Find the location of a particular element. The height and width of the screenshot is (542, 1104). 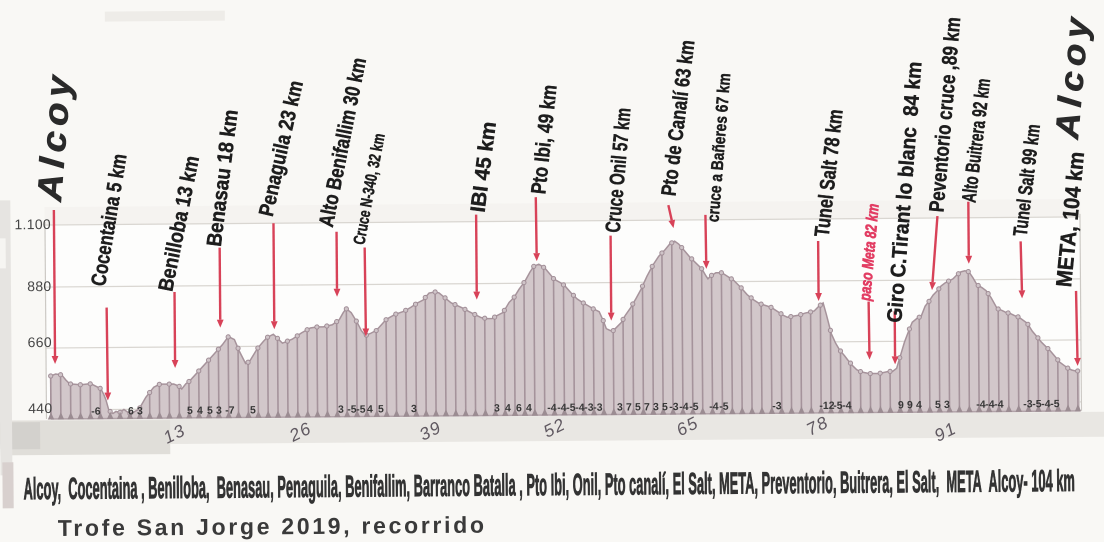

svg-text: 660 is located at coordinates (40, 342).